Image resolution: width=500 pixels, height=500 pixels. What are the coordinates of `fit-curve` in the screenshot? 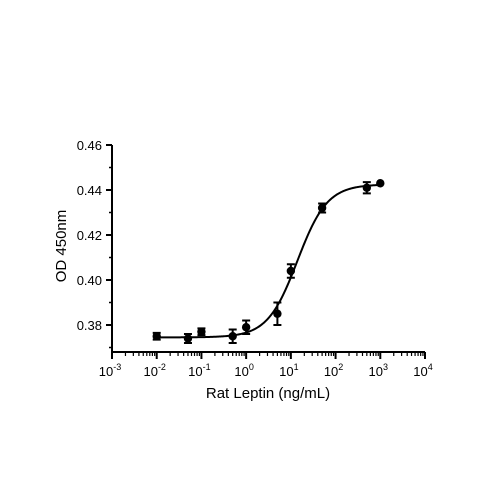 It's located at (268, 261).